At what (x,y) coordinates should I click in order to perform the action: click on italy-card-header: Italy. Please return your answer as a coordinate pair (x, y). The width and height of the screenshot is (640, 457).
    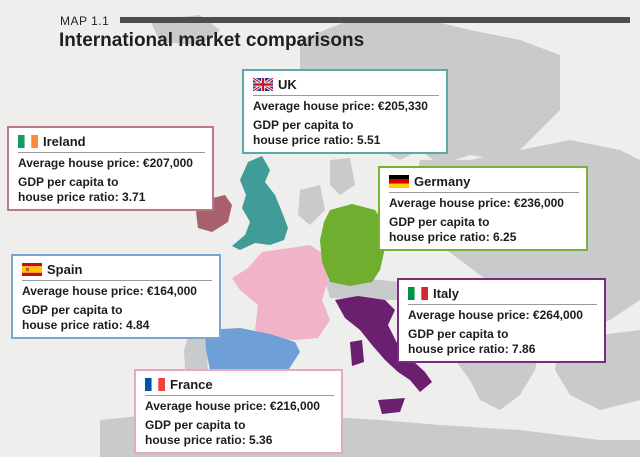
    Looking at the image, I should click on (502, 293).